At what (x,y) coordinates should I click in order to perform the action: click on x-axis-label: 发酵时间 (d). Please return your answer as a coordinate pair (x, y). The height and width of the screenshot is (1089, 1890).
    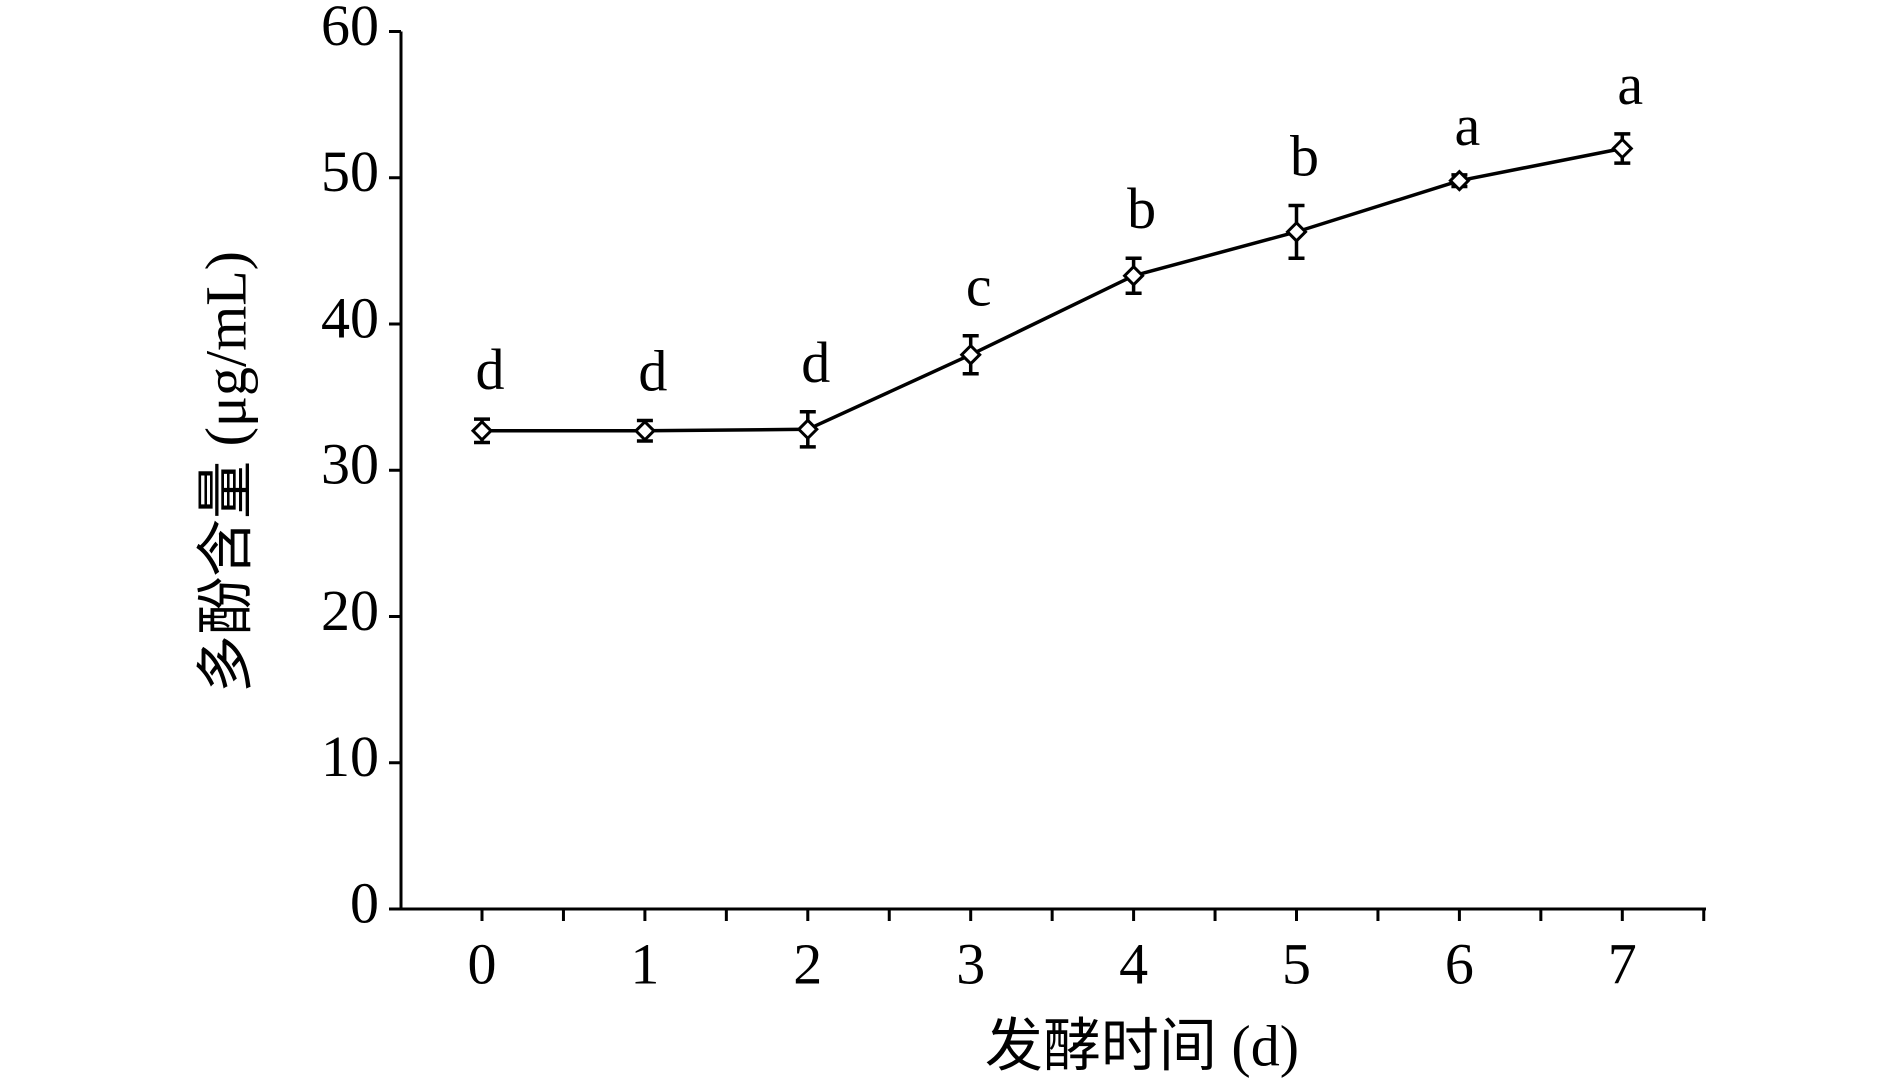
    Looking at the image, I should click on (1142, 1045).